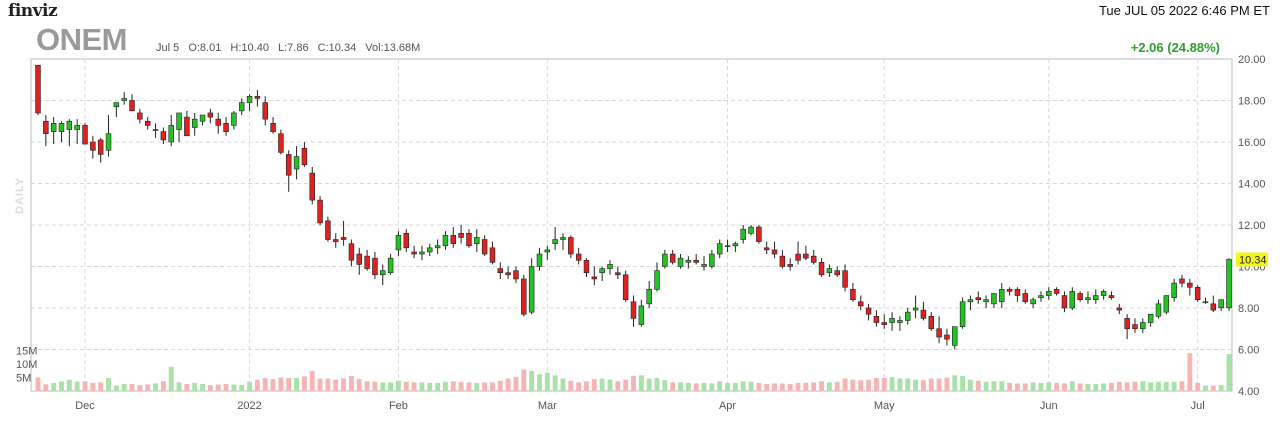 The width and height of the screenshot is (1280, 422). I want to click on ohlc-close: C:10.34, so click(337, 48).